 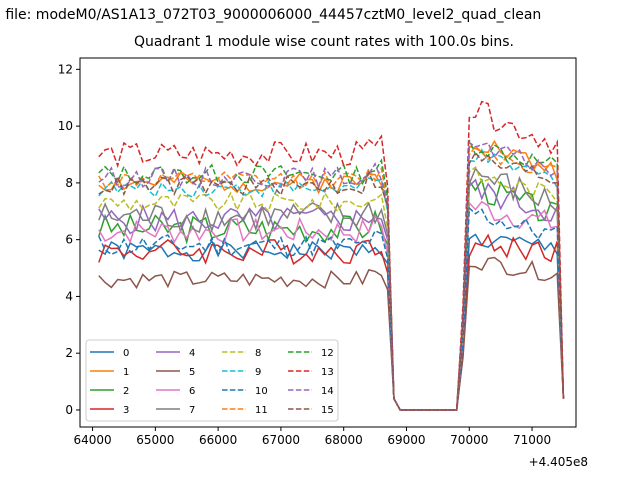 I want to click on y-tick-label: 10, so click(x=65, y=126).